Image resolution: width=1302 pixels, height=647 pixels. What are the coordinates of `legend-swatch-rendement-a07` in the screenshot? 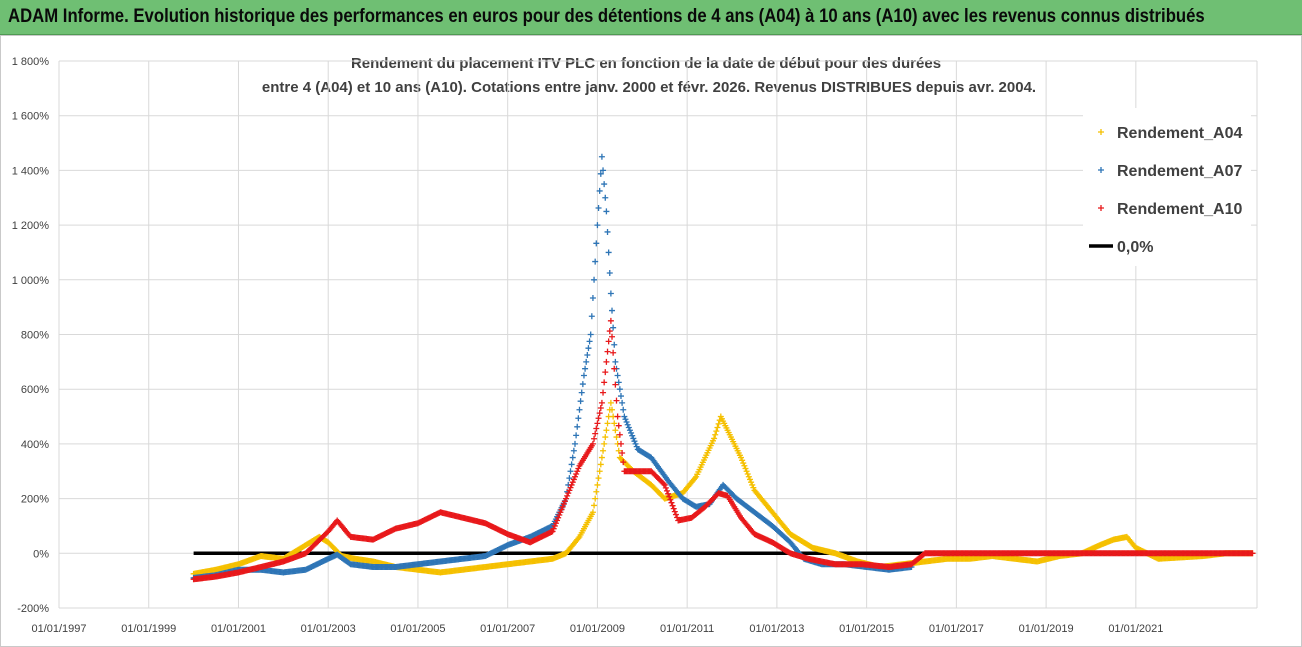 It's located at (1101, 170).